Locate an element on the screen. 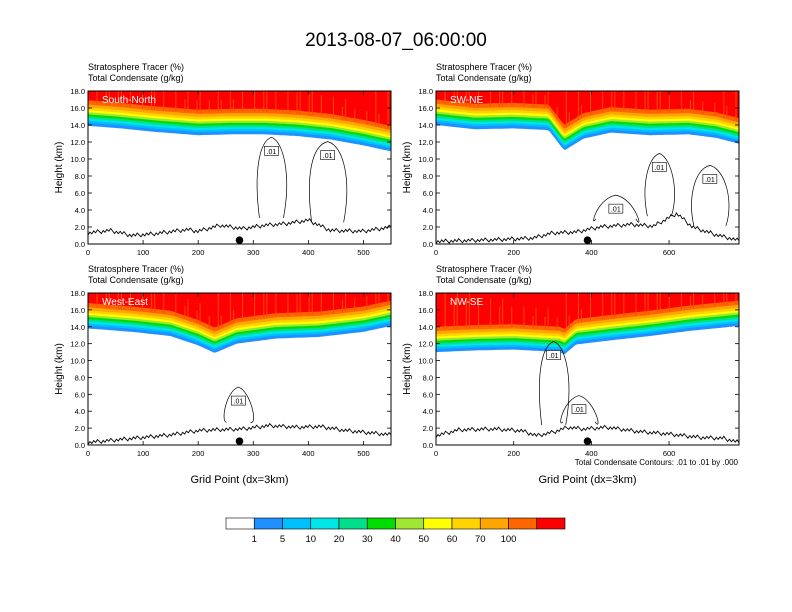 This screenshot has width=792, height=612. x-axis-label: Grid Point (dx=3km) is located at coordinates (239, 480).